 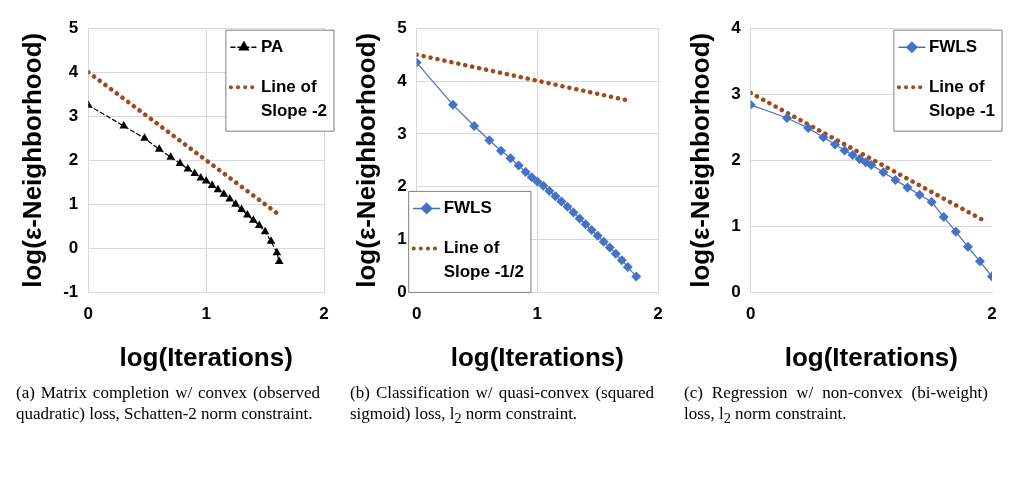 I want to click on text: (b) Classification w/ quasi-convex (squared sigmoid) loss, l$_{2}$ norm constraint., so click(x=502, y=405).